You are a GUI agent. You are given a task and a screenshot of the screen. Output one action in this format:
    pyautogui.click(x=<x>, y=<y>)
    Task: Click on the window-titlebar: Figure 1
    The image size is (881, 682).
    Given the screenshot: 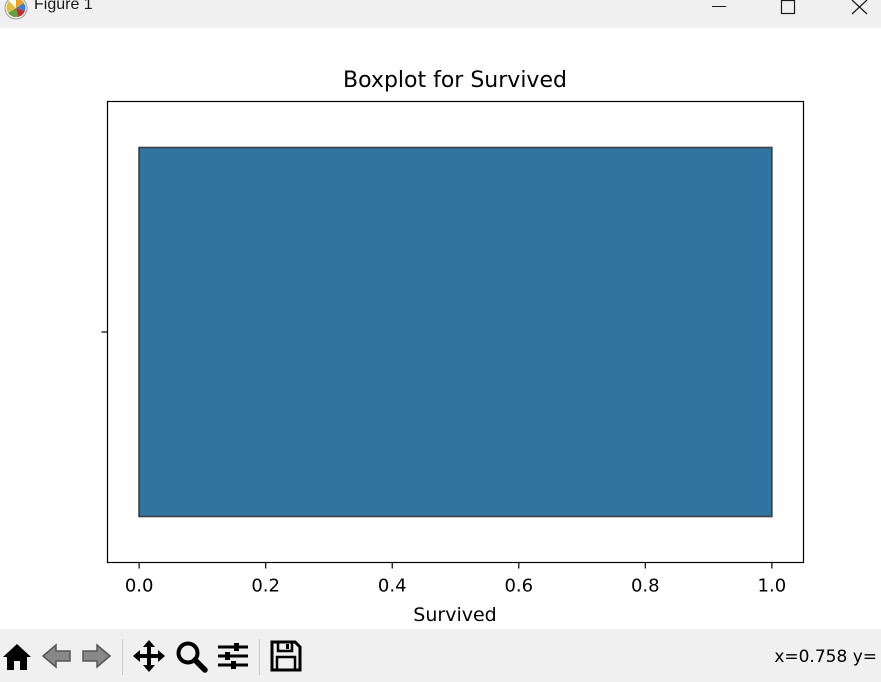 What is the action you would take?
    pyautogui.click(x=440, y=14)
    